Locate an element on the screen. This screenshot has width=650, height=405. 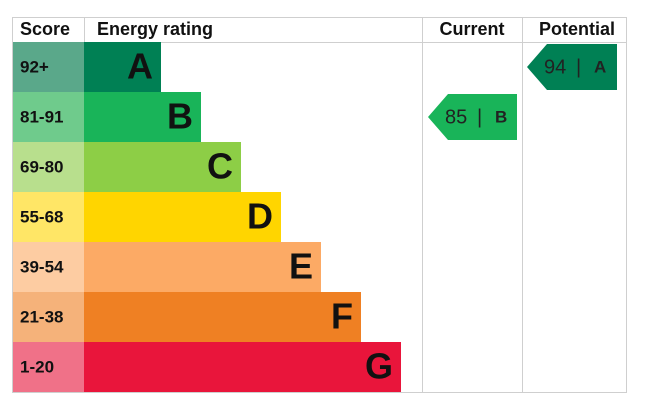
potential-arrow is located at coordinates (572, 67).